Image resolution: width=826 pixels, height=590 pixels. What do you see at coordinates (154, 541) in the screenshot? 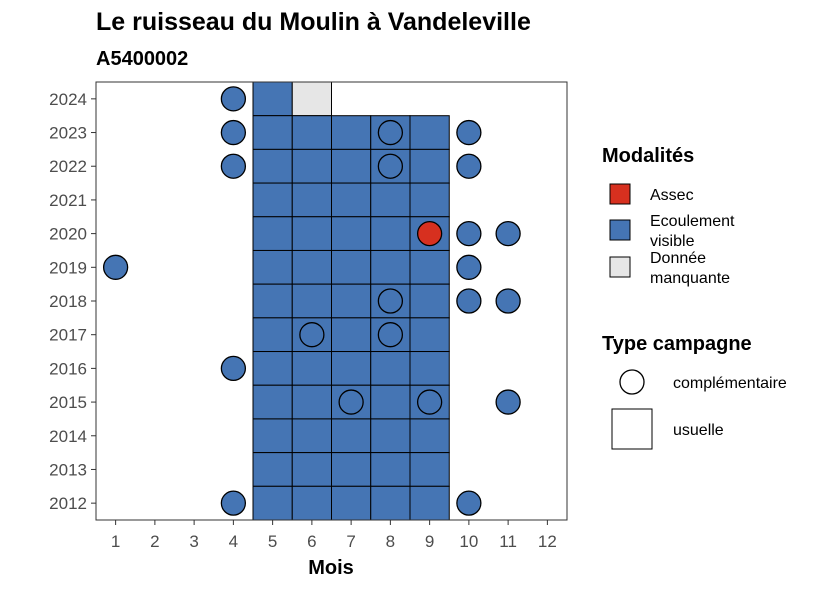
I see `x-tick-label-2: 2` at bounding box center [154, 541].